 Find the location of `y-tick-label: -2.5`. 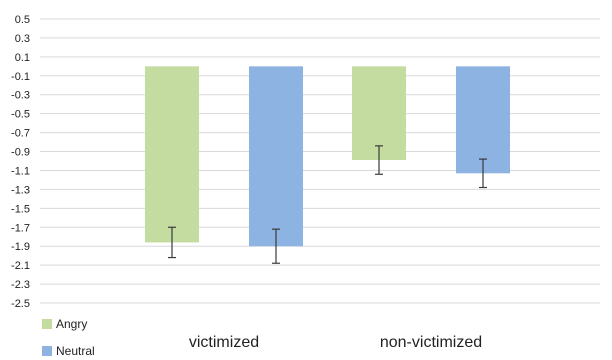

y-tick-label: -2.5 is located at coordinates (20, 304).